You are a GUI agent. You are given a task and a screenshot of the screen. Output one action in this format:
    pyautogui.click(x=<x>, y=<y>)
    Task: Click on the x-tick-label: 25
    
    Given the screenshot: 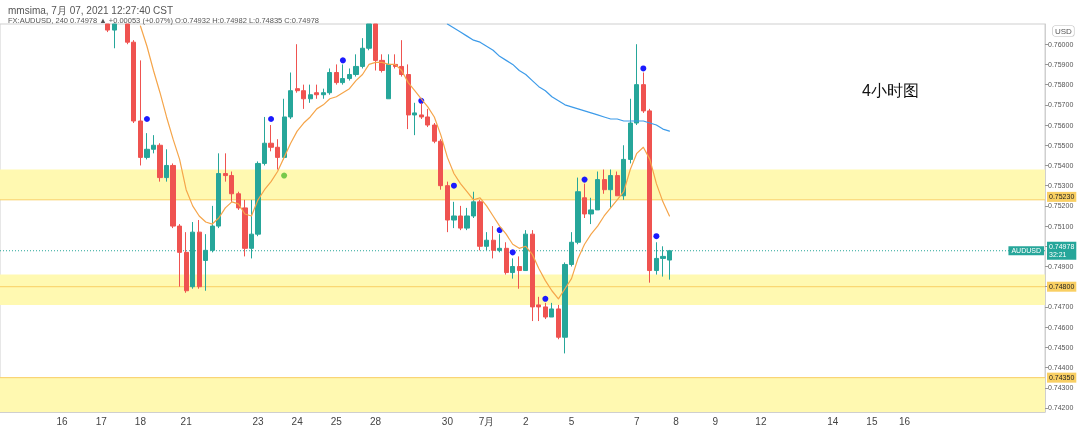 What is the action you would take?
    pyautogui.click(x=336, y=421)
    